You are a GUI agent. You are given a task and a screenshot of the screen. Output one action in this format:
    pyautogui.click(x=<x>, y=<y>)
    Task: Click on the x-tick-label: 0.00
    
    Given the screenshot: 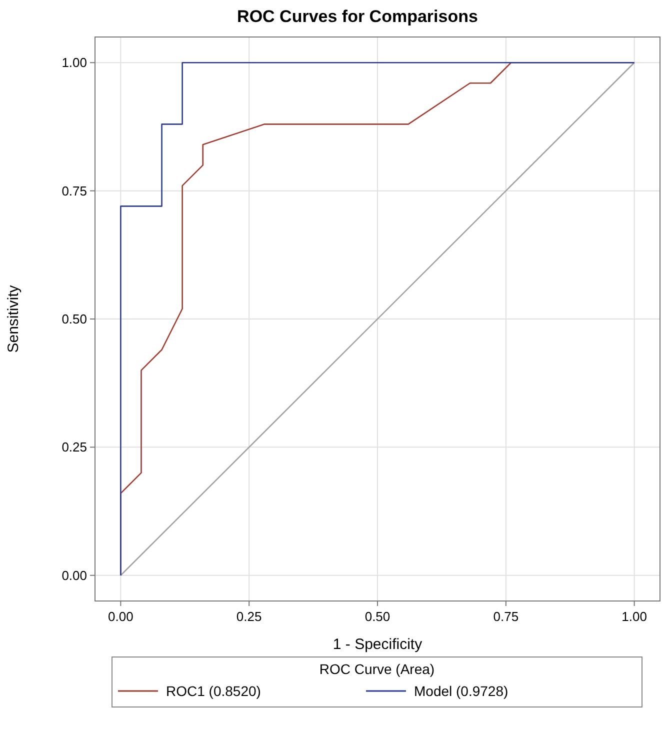 What is the action you would take?
    pyautogui.click(x=121, y=616)
    